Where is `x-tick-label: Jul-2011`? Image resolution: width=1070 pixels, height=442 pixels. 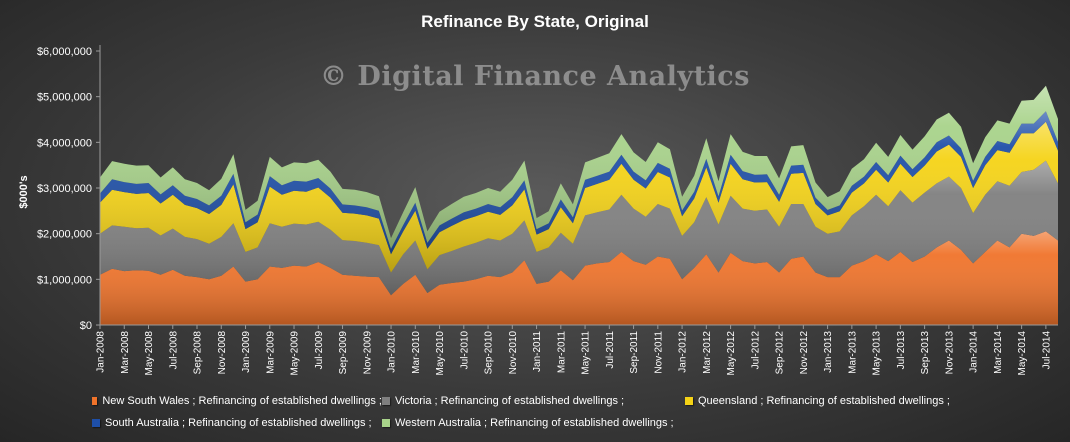 x-tick-label: Jul-2011 is located at coordinates (610, 350).